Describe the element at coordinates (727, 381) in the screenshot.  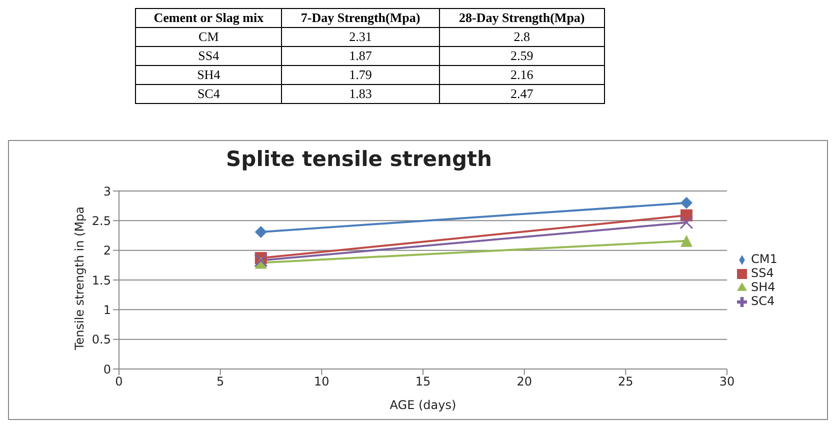
I see `x-tick-label: 30` at that location.